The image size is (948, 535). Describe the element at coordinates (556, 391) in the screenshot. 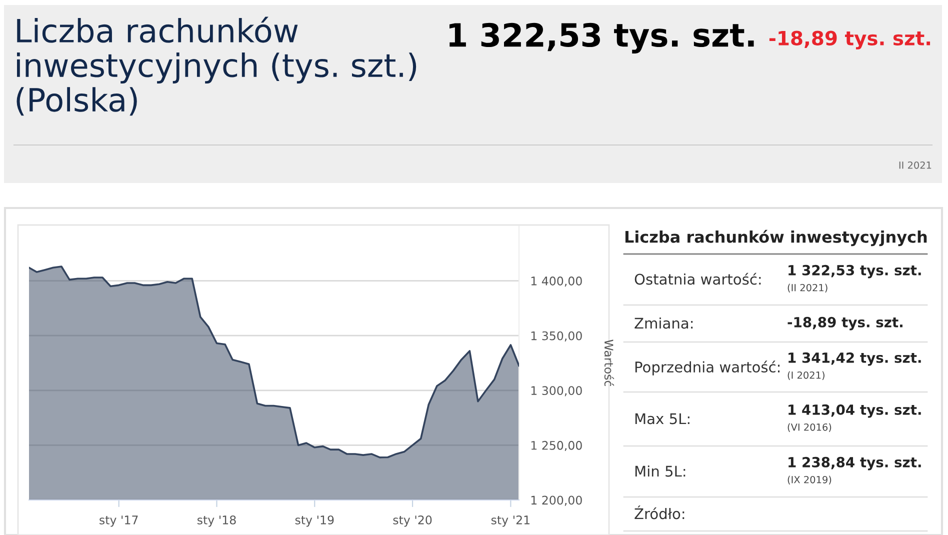

I see `y-tick-label: 1 300,00` at that location.